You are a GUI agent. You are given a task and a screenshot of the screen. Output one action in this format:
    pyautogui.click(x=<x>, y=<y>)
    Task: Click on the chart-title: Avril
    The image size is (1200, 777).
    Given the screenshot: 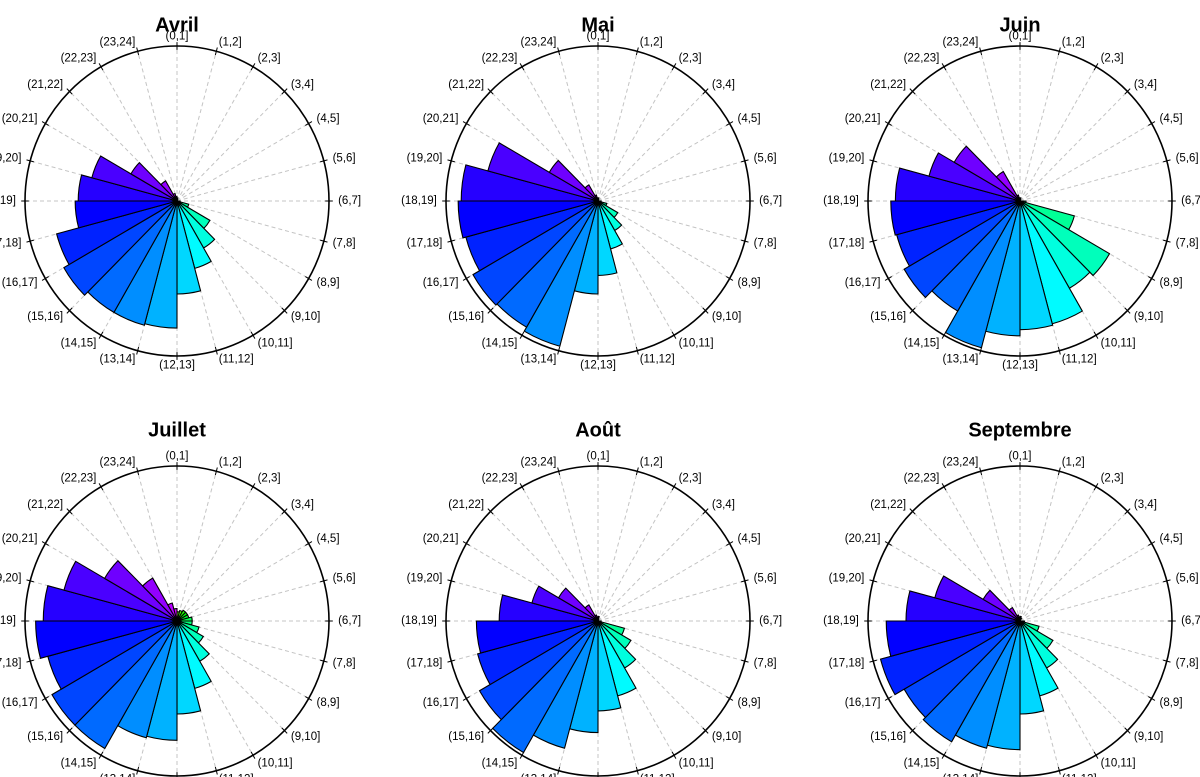 What is the action you would take?
    pyautogui.click(x=177, y=26)
    